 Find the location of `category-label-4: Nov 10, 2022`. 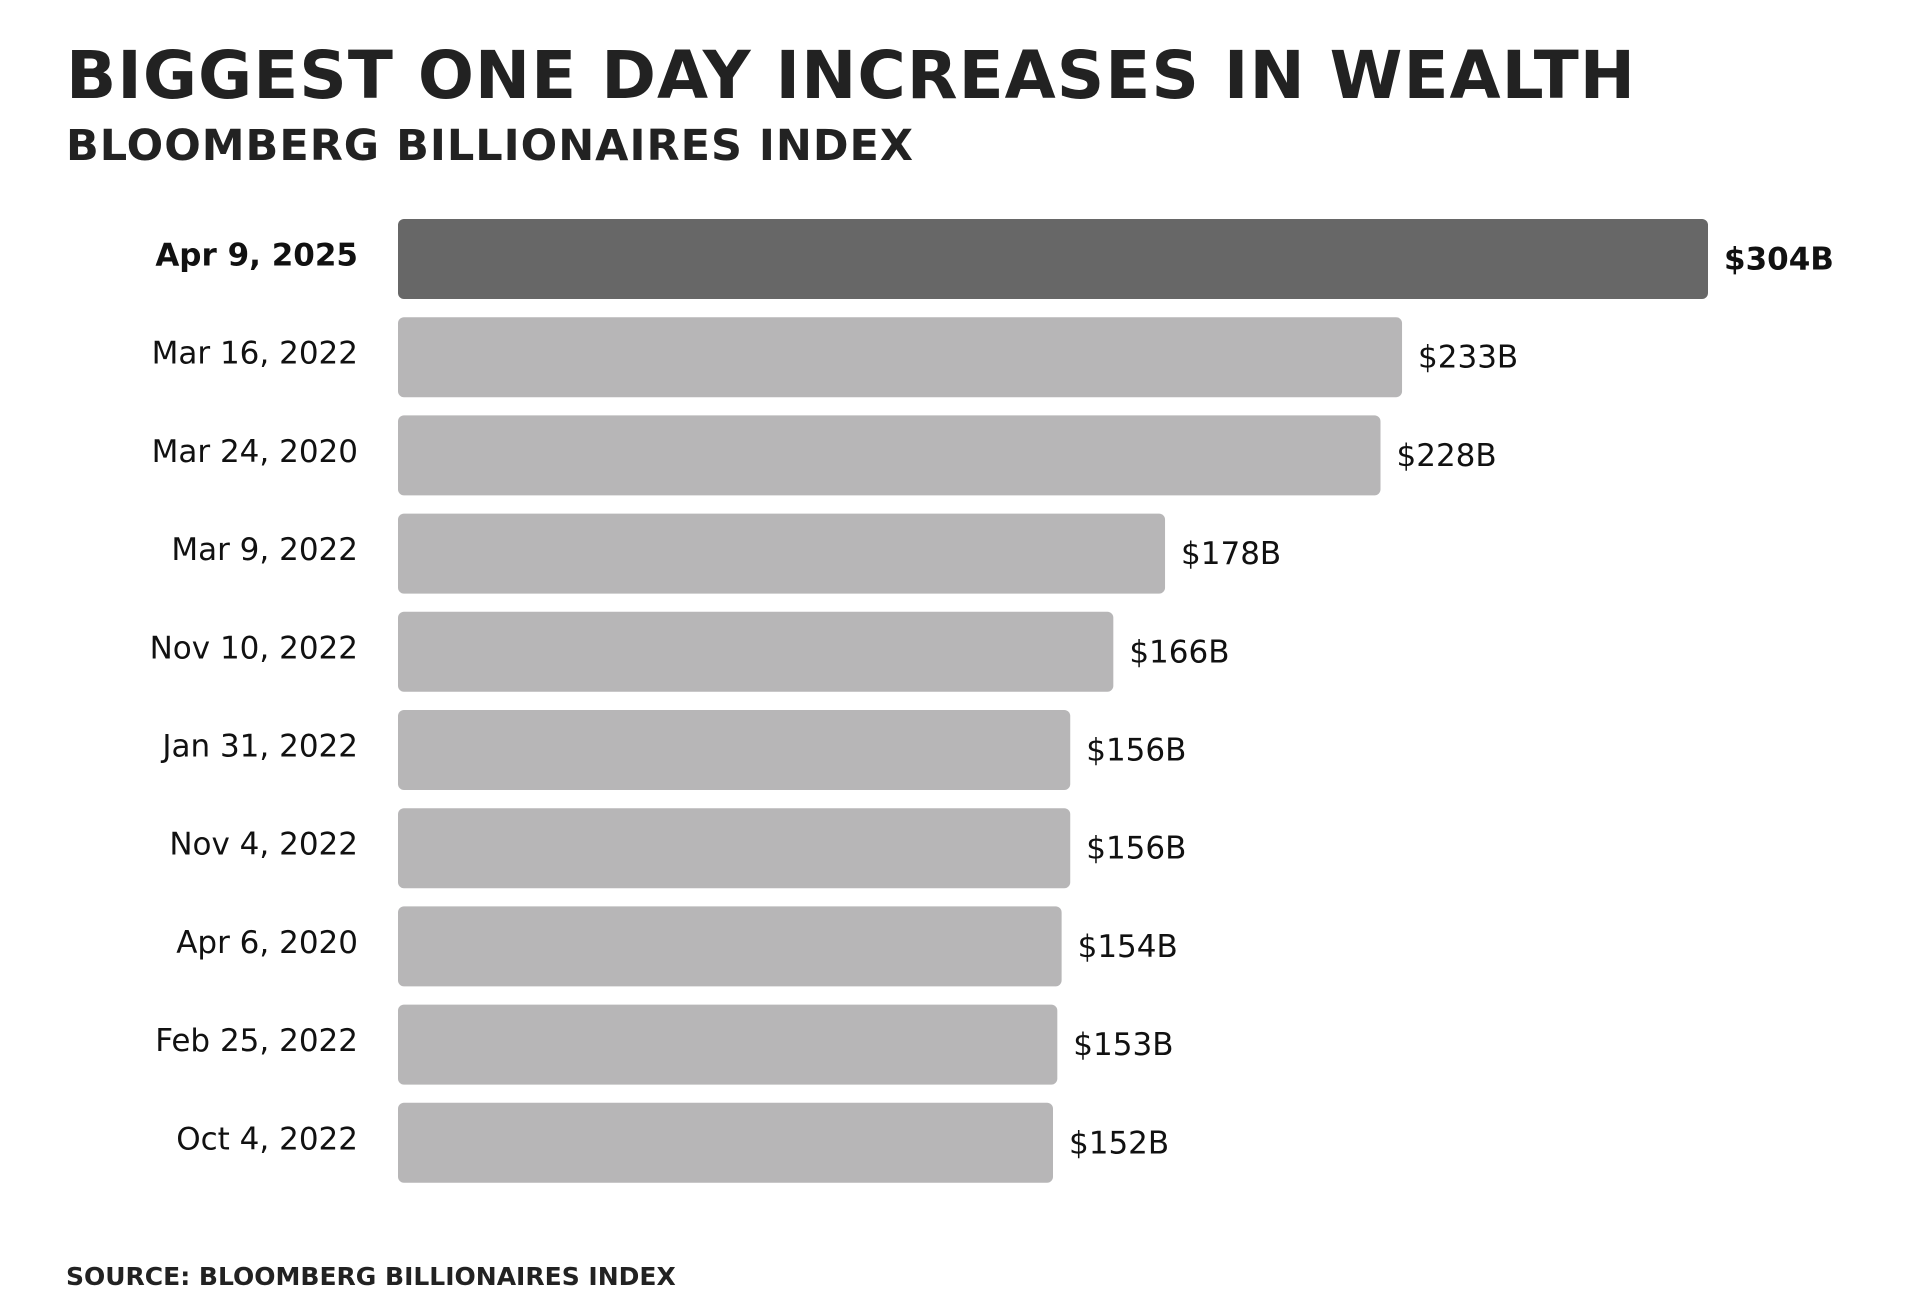

category-label-4: Nov 10, 2022 is located at coordinates (254, 648).